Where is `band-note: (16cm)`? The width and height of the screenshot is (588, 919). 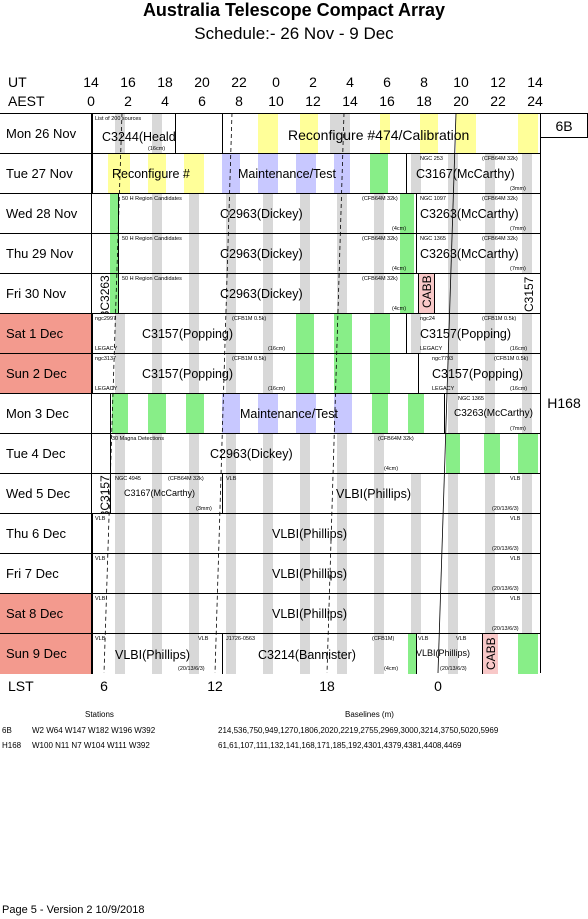
band-note: (16cm) is located at coordinates (277, 389).